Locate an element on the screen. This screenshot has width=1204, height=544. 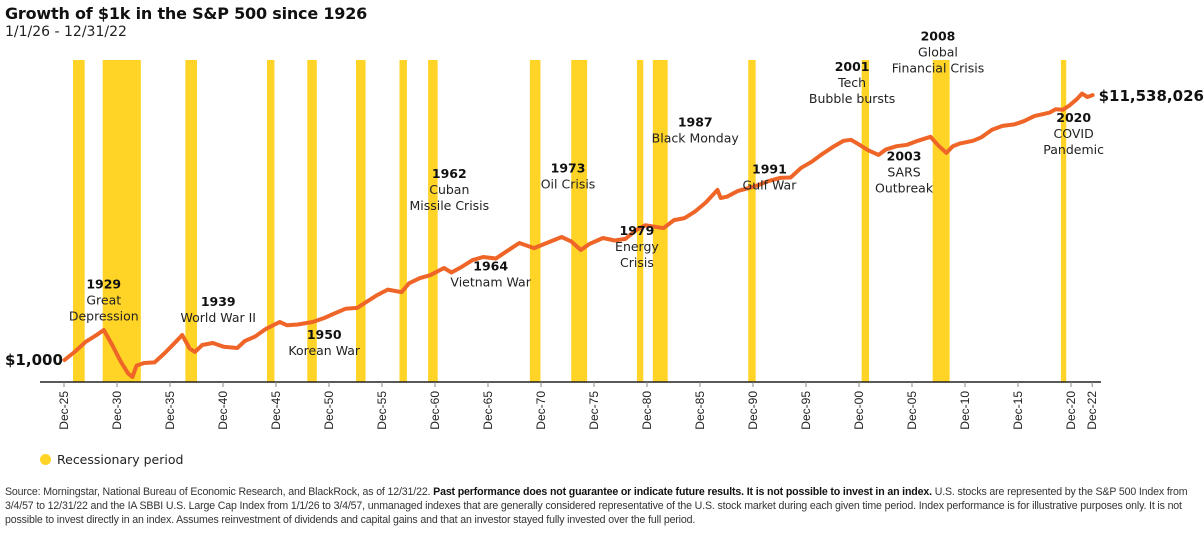
x-tick-label: Dec-55 is located at coordinates (382, 410).